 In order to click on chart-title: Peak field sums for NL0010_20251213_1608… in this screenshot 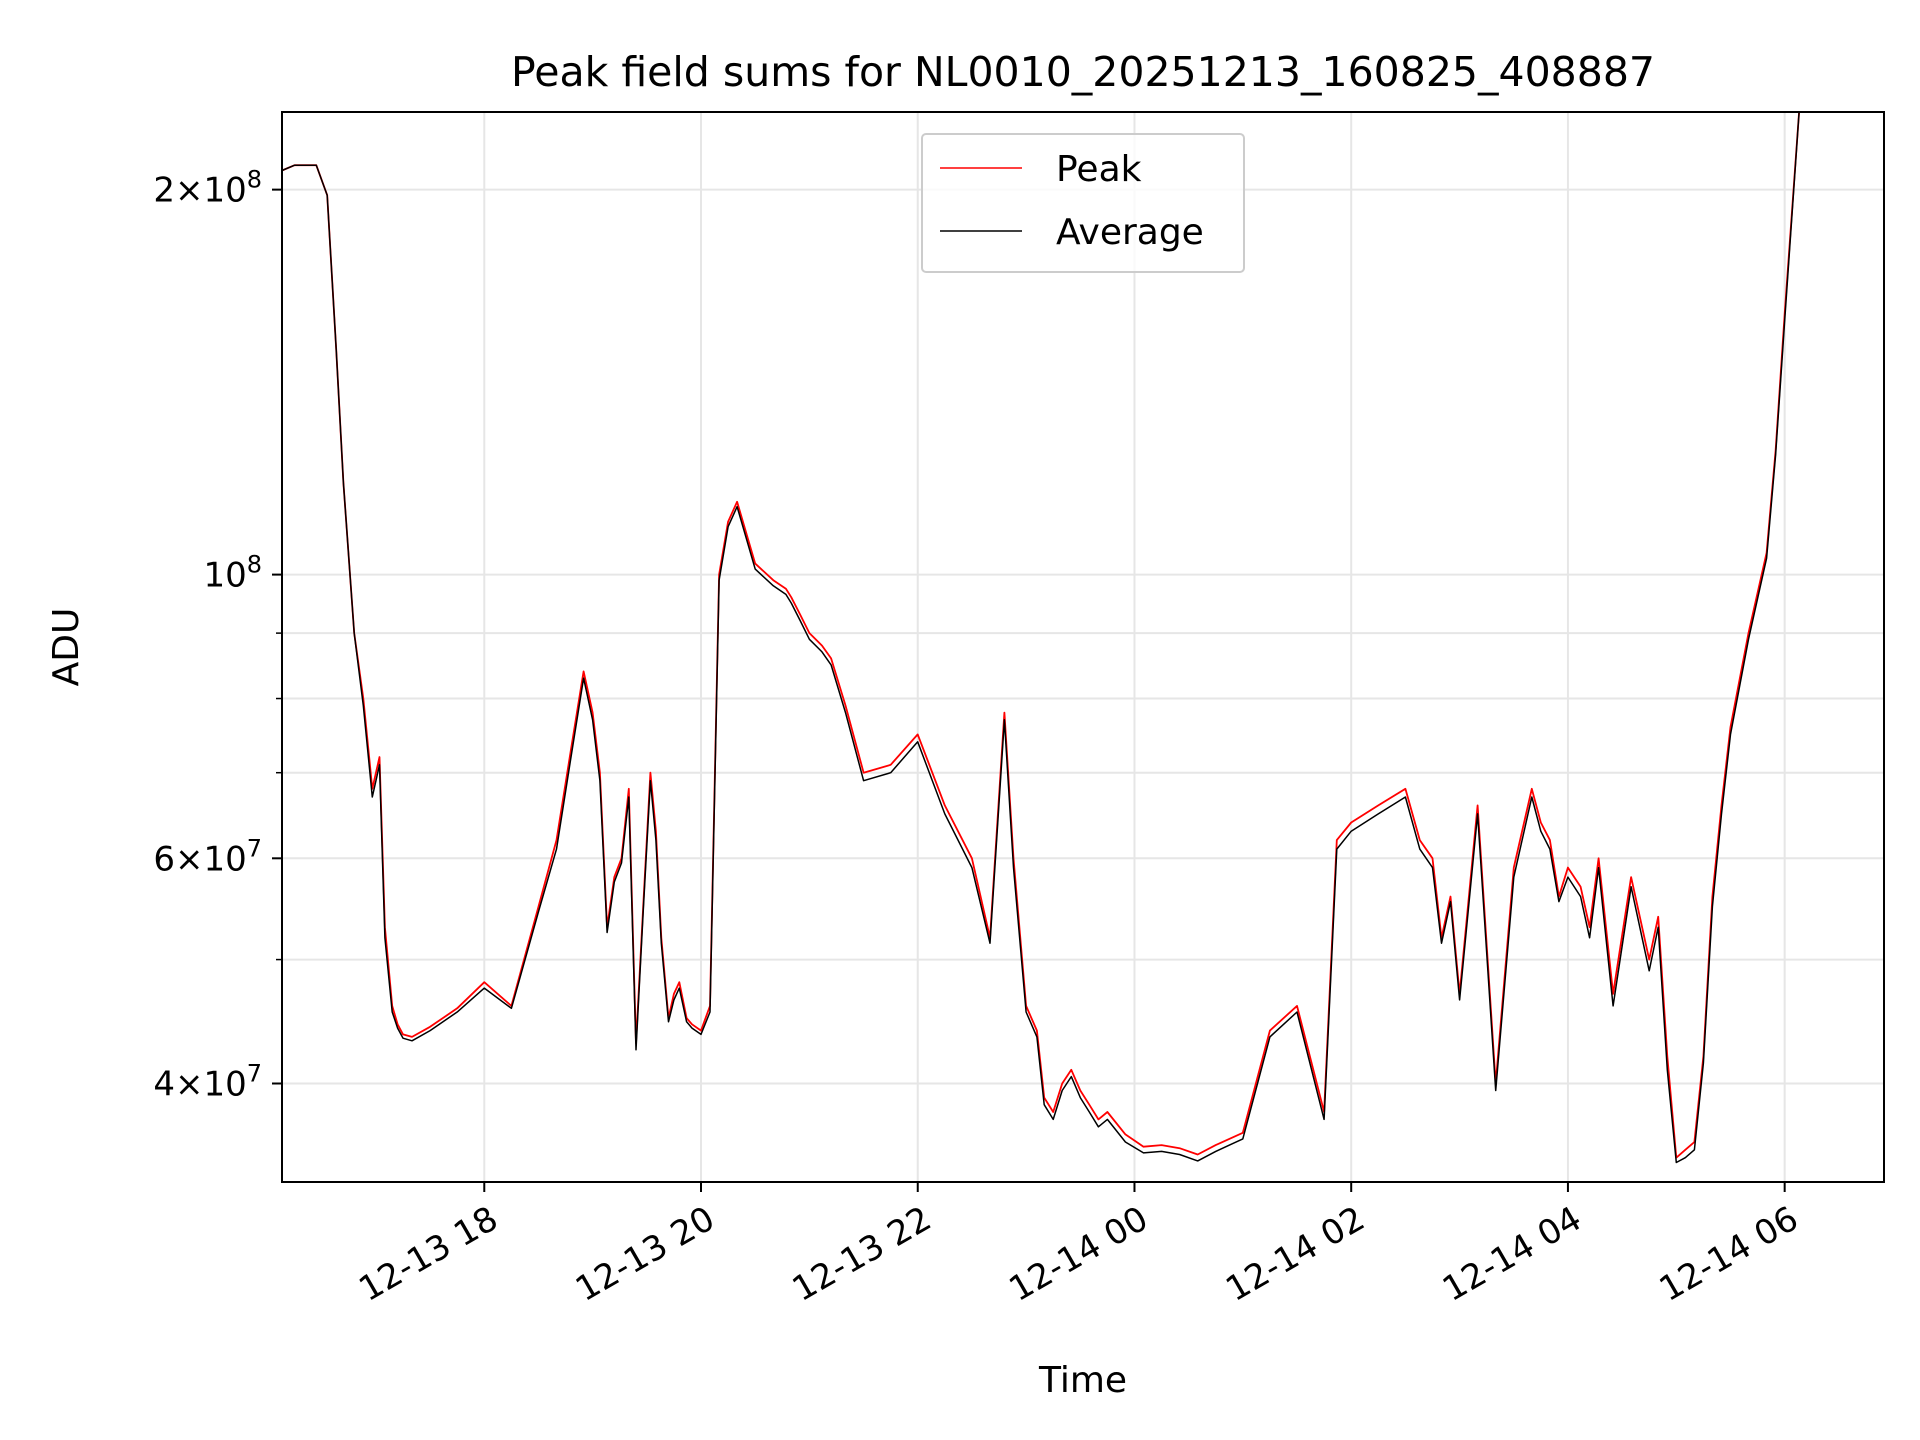, I will do `click(1083, 72)`.